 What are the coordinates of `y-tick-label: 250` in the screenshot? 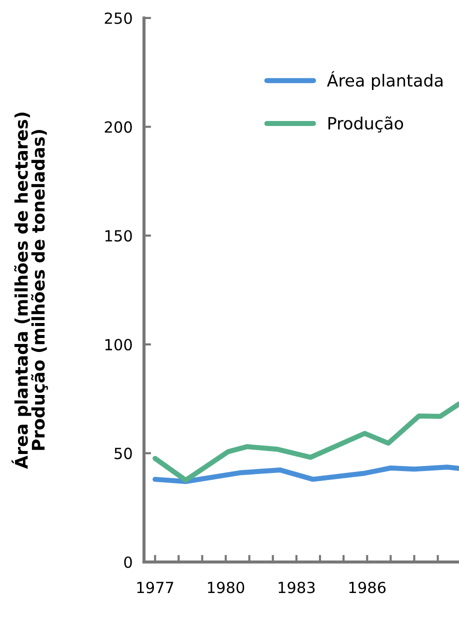 It's located at (118, 18).